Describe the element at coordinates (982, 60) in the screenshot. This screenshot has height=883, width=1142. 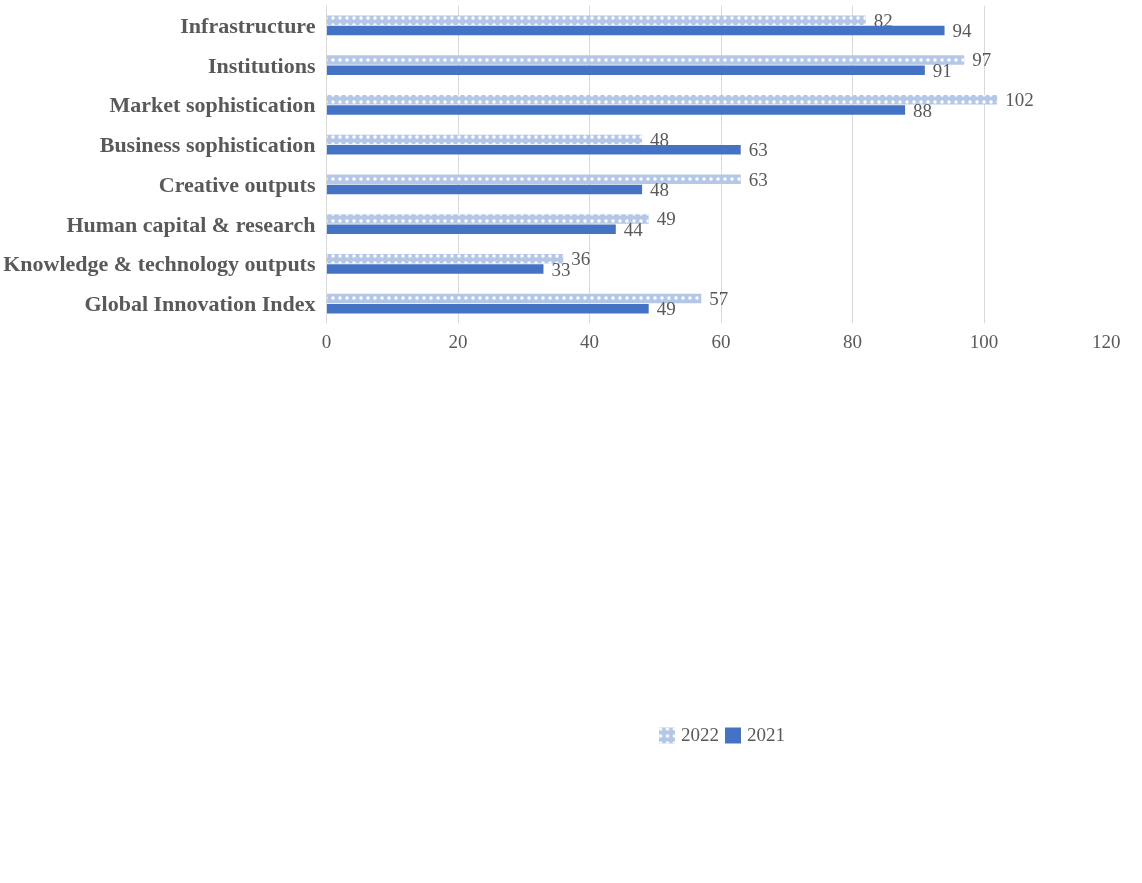
I see `data-label: 97` at that location.